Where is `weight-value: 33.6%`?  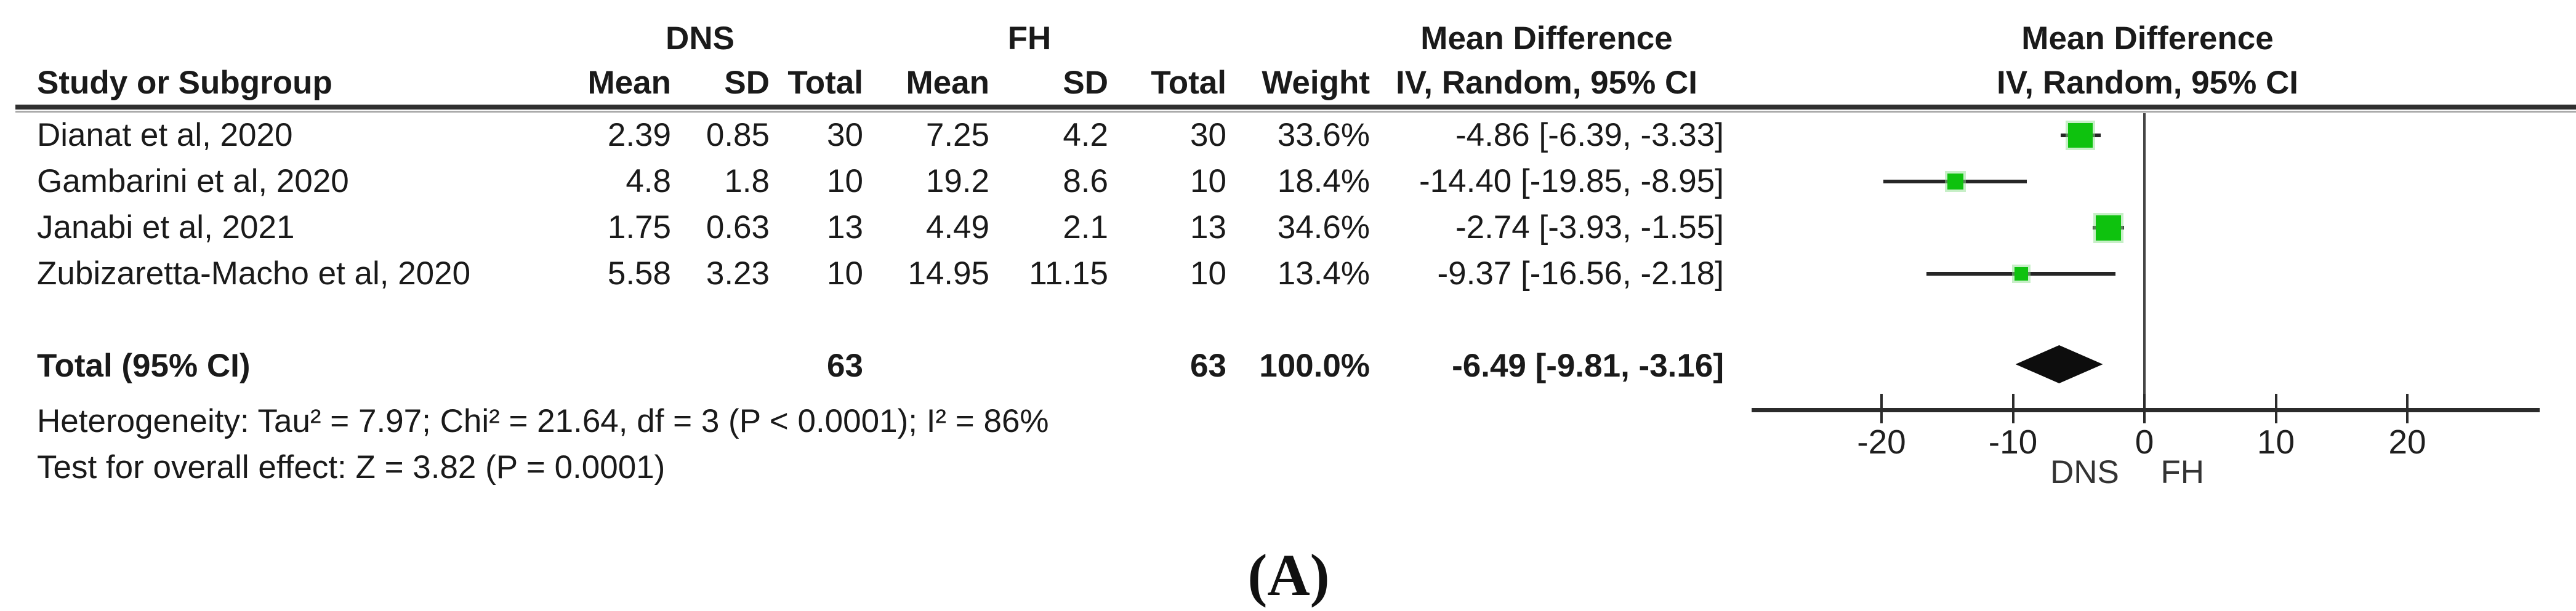
weight-value: 33.6% is located at coordinates (1323, 135).